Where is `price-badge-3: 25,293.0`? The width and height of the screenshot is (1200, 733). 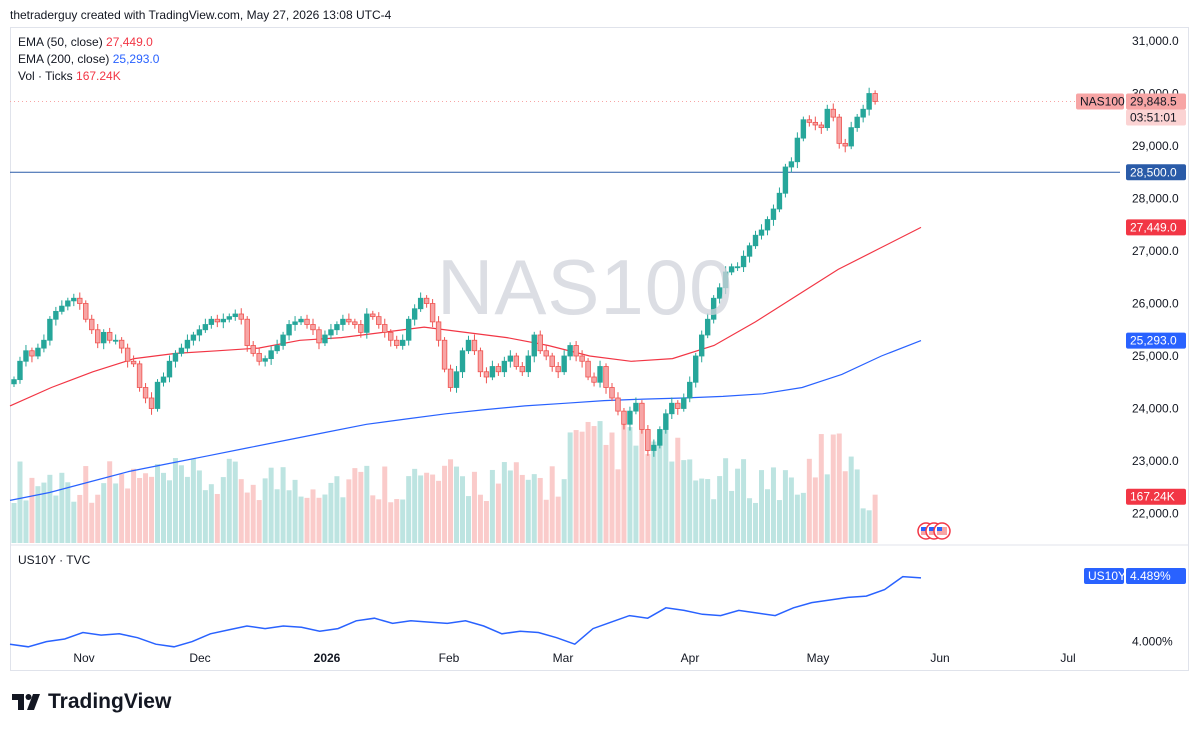 price-badge-3: 25,293.0 is located at coordinates (1156, 340).